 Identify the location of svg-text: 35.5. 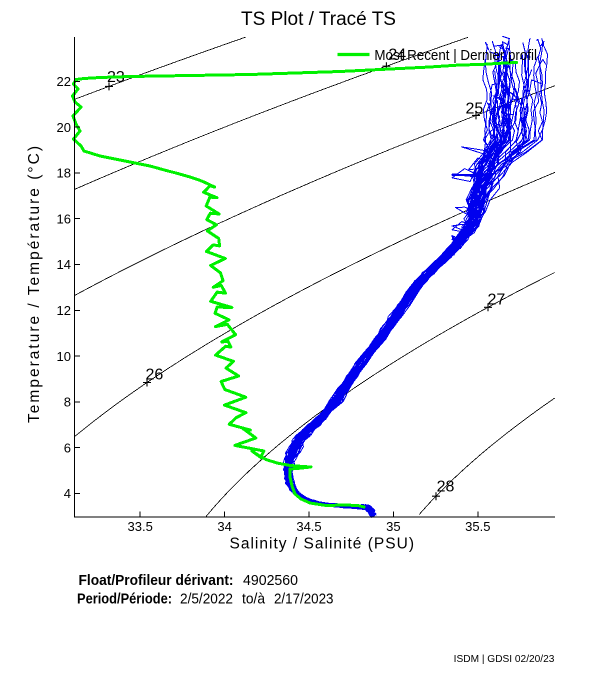
(477, 526).